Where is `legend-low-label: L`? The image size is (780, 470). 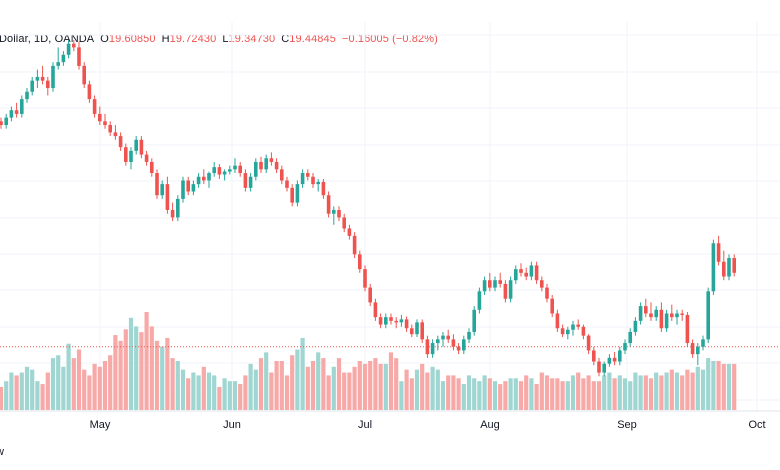
legend-low-label: L is located at coordinates (225, 39).